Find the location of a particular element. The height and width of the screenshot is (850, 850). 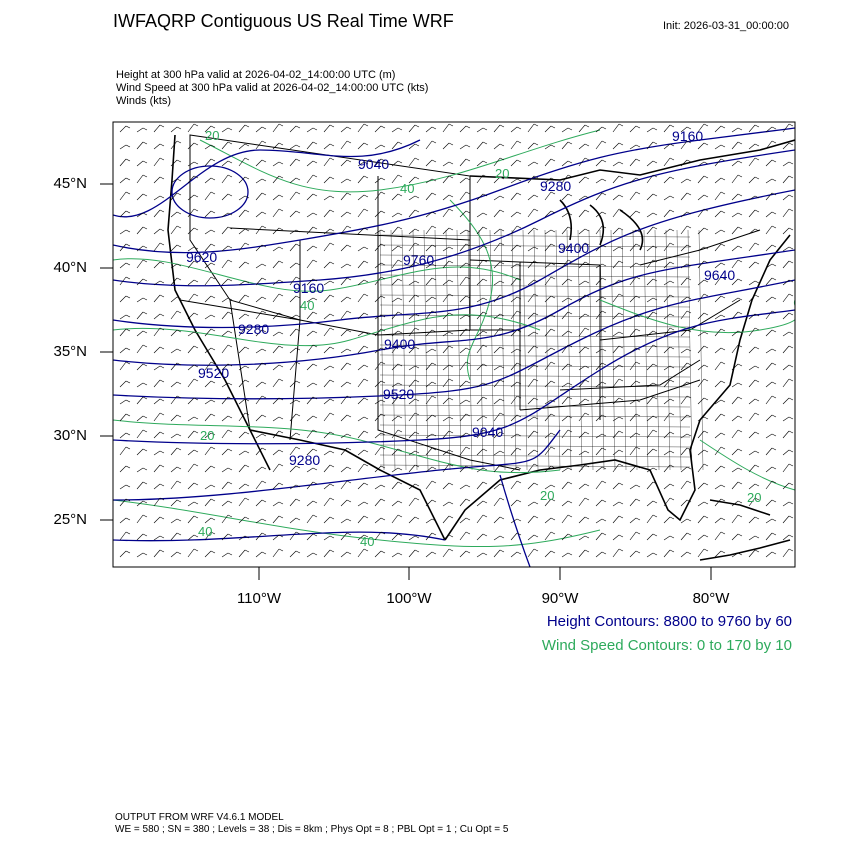

height-label: 9760 is located at coordinates (418, 260).